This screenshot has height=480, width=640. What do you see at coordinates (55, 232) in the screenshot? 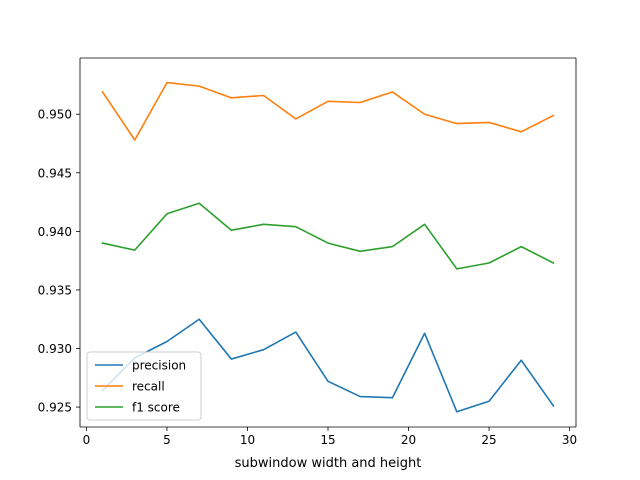
I see `y-tick-label: 0.940` at bounding box center [55, 232].